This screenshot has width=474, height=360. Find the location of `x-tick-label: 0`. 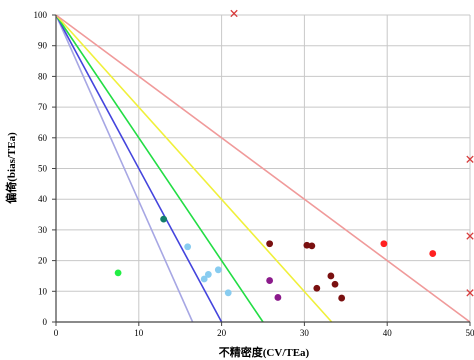

x-tick-label: 0 is located at coordinates (56, 333).